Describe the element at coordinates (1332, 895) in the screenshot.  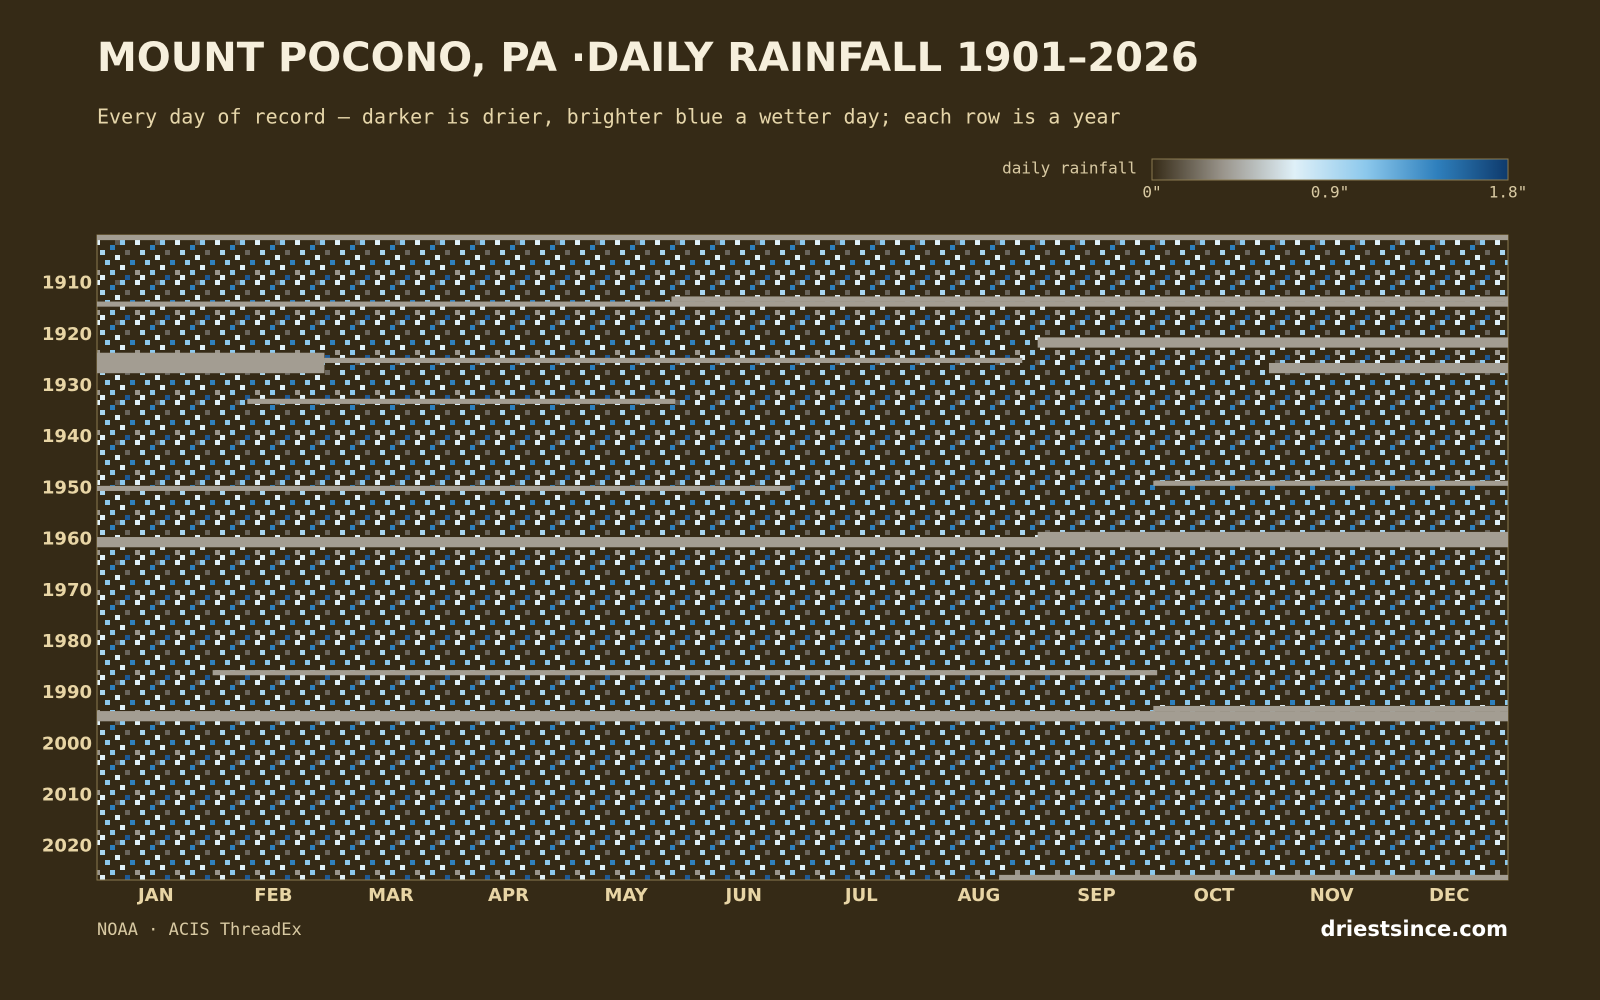
I see `x-tick-label: NOV` at that location.